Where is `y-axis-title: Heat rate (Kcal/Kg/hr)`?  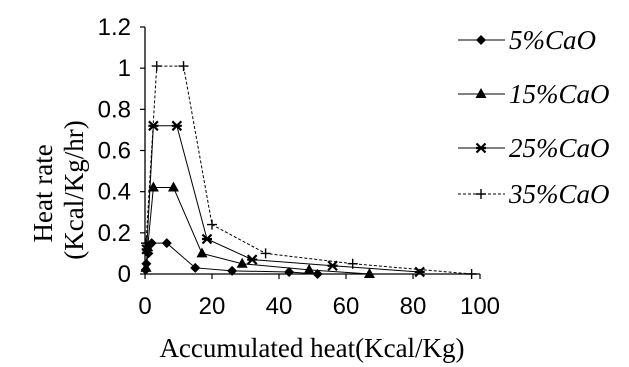
y-axis-title: Heat rate (Kcal/Kg/hr) is located at coordinates (58, 189).